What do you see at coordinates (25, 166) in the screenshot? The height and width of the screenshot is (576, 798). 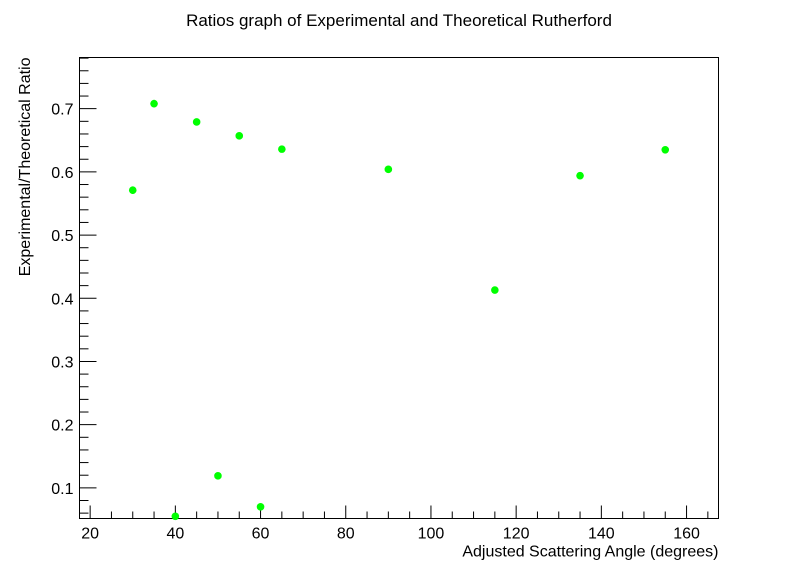 I see `y-axis-label: Experimental/Theoretical Ratio` at bounding box center [25, 166].